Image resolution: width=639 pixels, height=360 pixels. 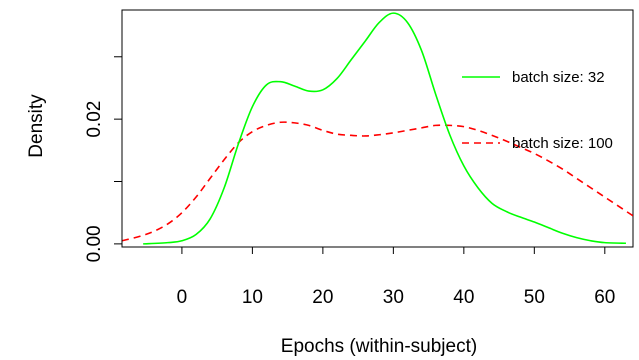 What do you see at coordinates (537, 110) in the screenshot?
I see `legend: batch size: 32 batch size: 100` at bounding box center [537, 110].